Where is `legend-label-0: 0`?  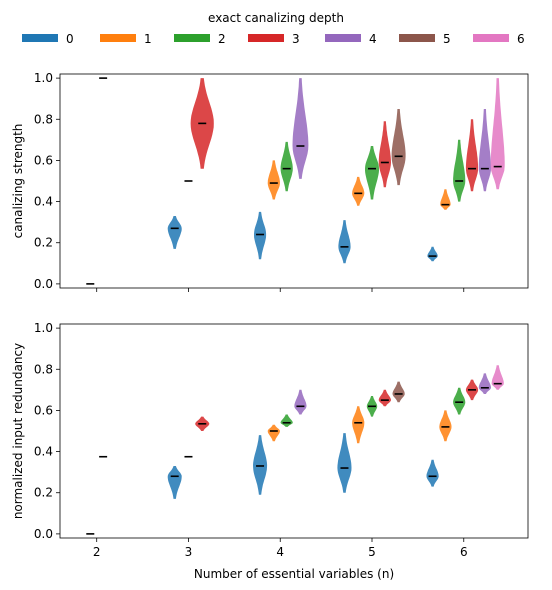 legend-label-0: 0 is located at coordinates (70, 39).